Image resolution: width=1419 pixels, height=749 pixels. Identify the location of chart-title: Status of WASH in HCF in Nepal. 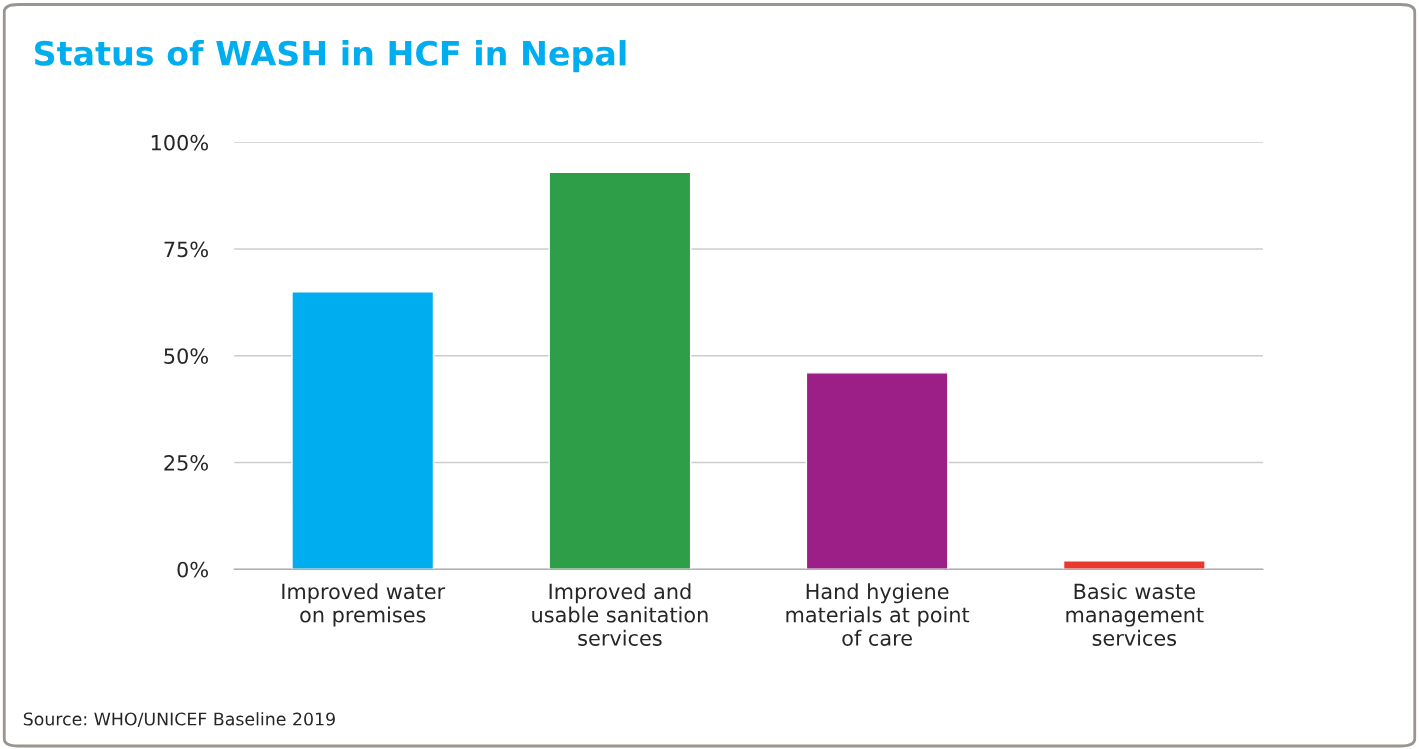
(330, 56).